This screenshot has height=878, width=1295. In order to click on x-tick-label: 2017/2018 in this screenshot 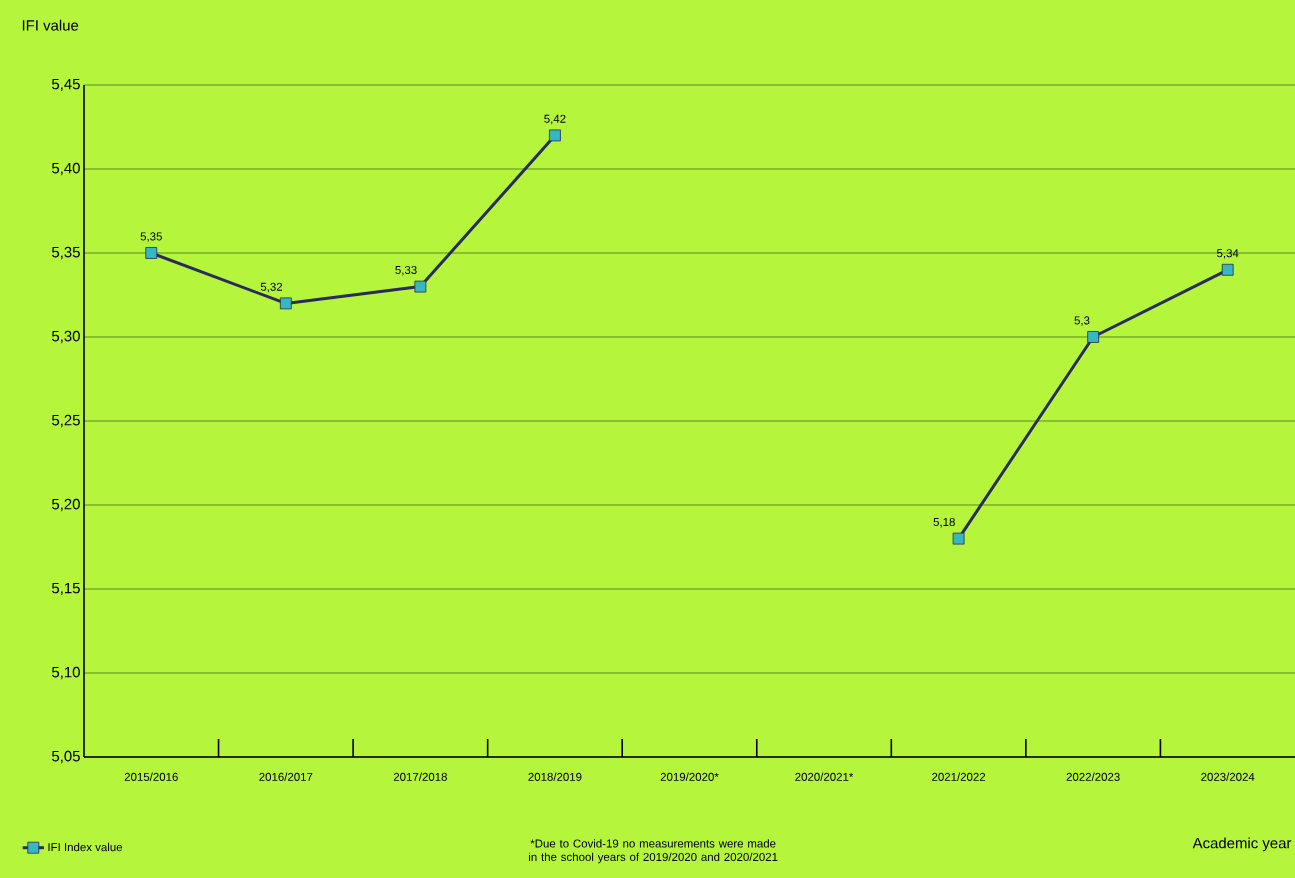, I will do `click(420, 776)`.